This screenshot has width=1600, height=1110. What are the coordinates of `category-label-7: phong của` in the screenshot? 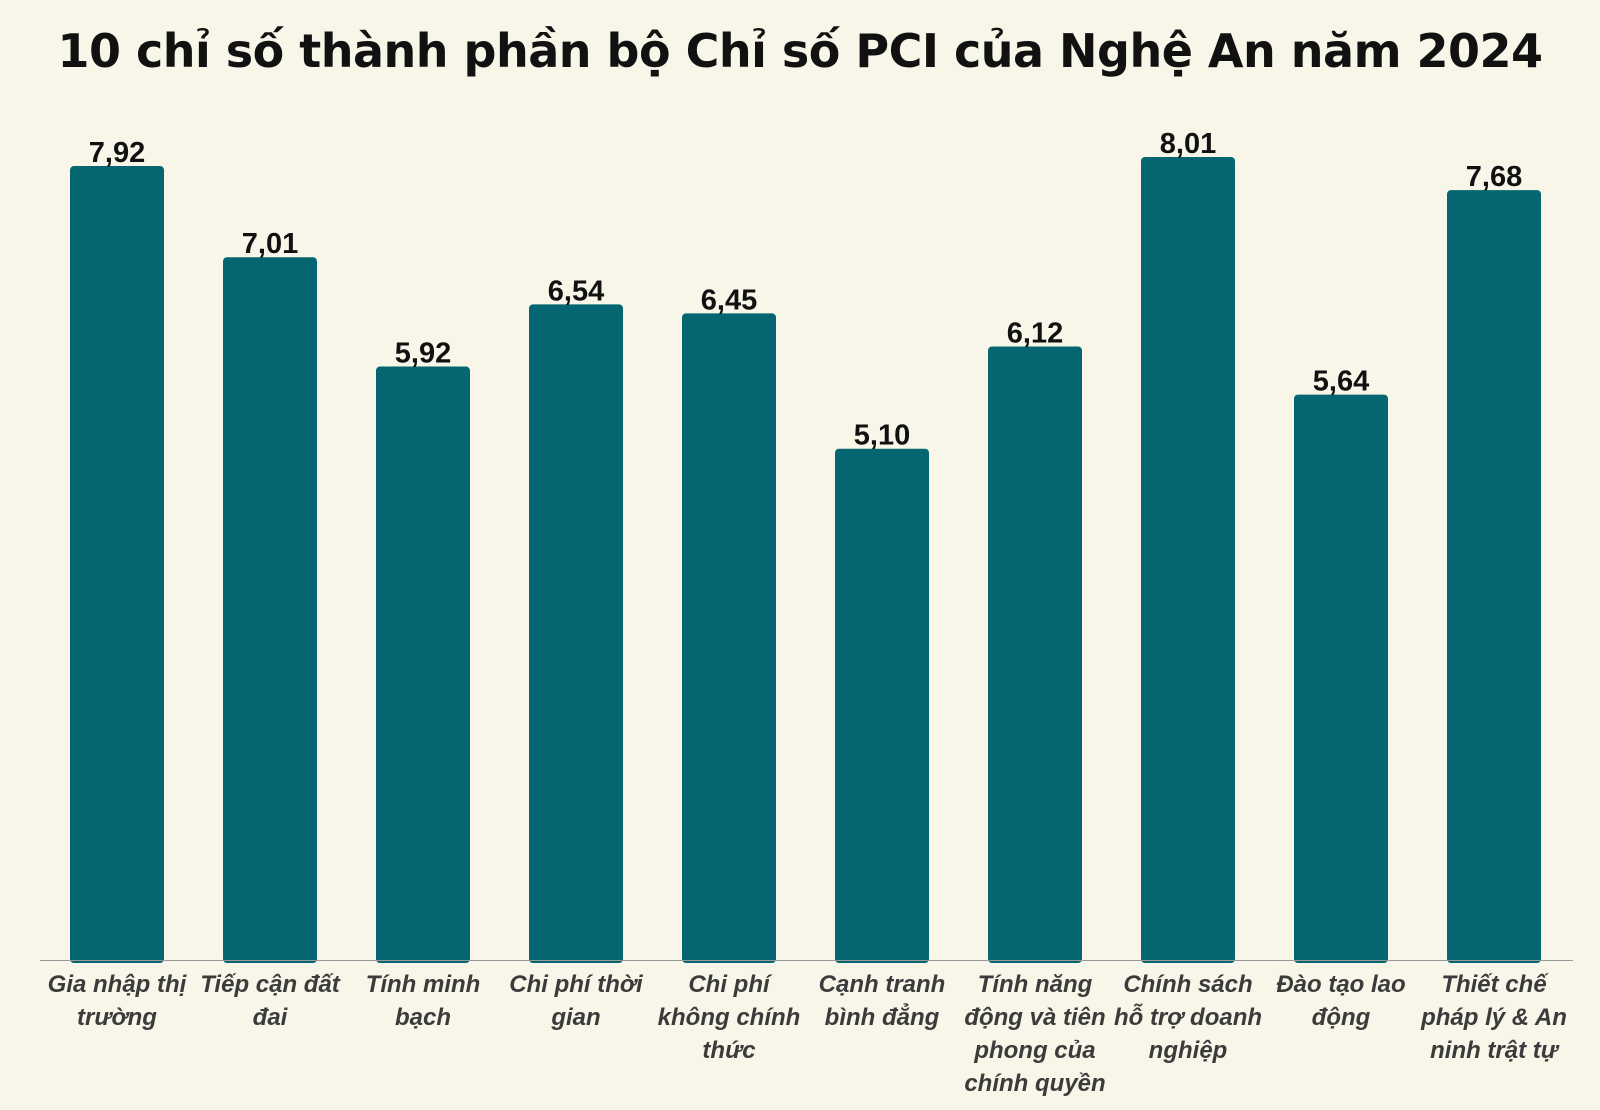 It's located at (1034, 1050).